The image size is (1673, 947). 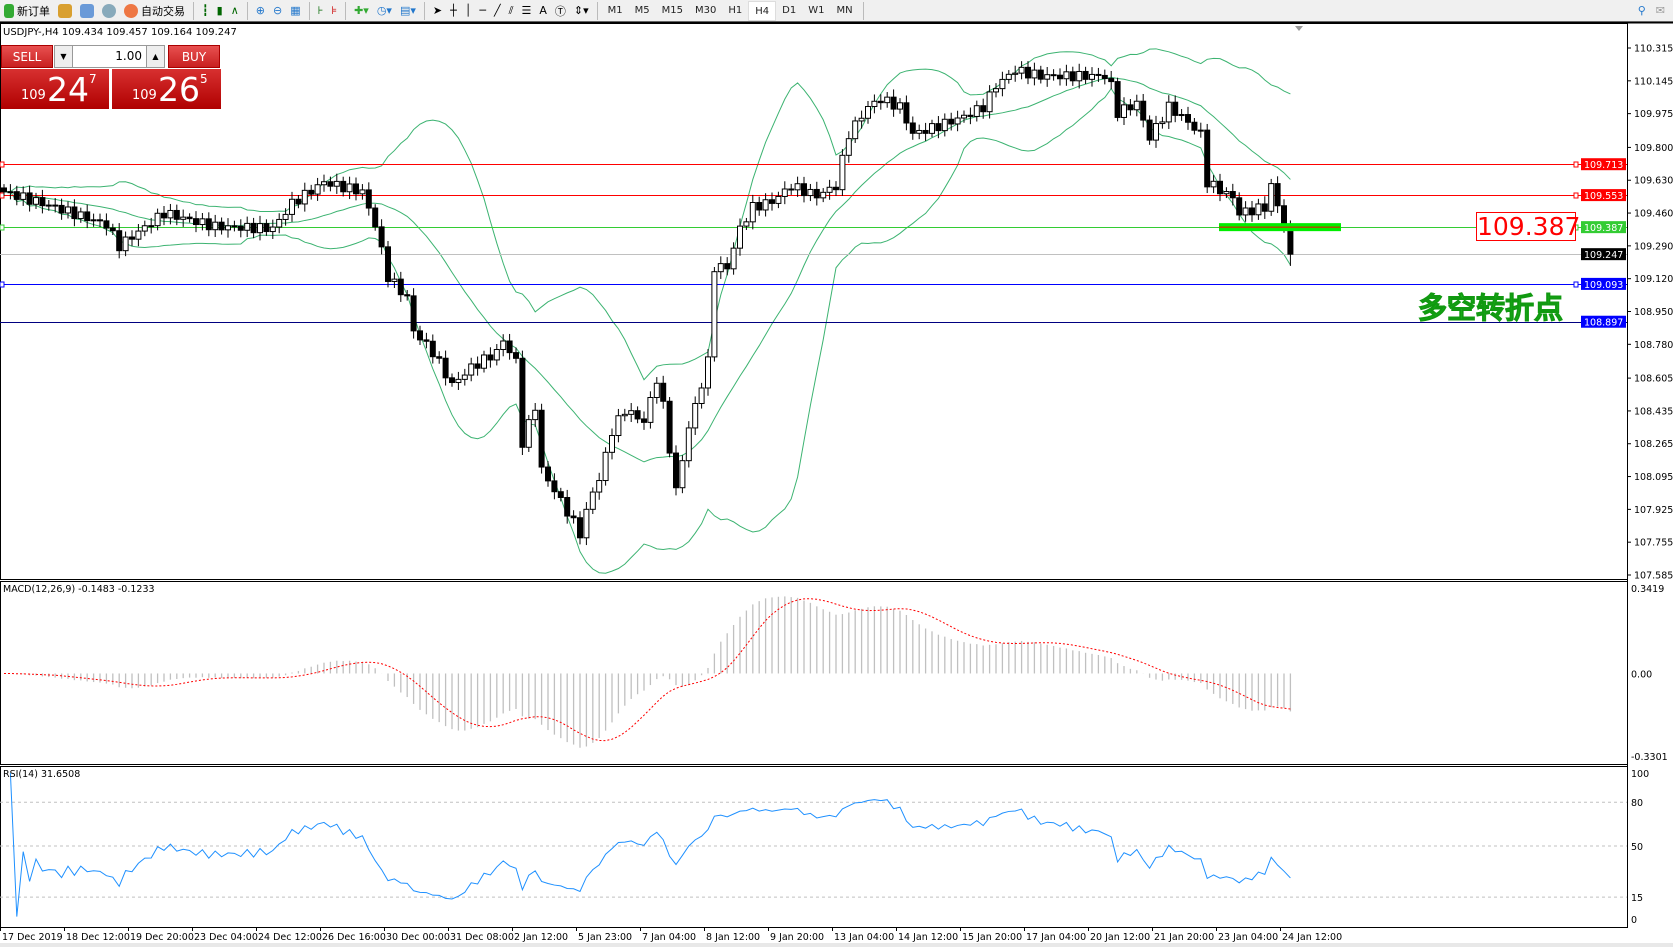 What do you see at coordinates (109, 11) in the screenshot?
I see `signals-button` at bounding box center [109, 11].